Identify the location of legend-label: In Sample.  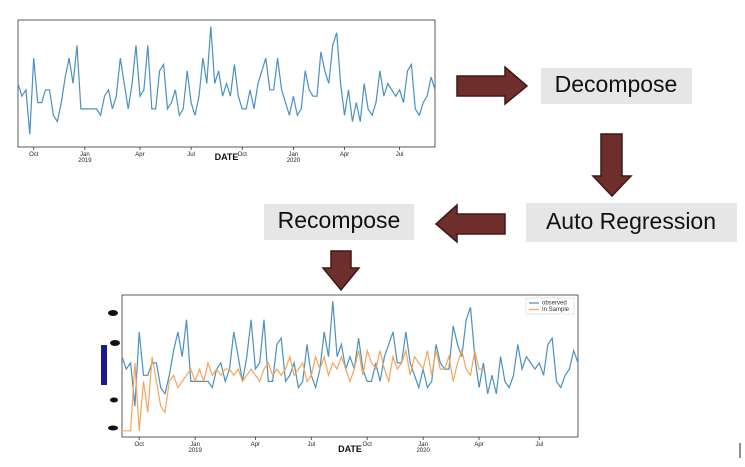
(556, 310).